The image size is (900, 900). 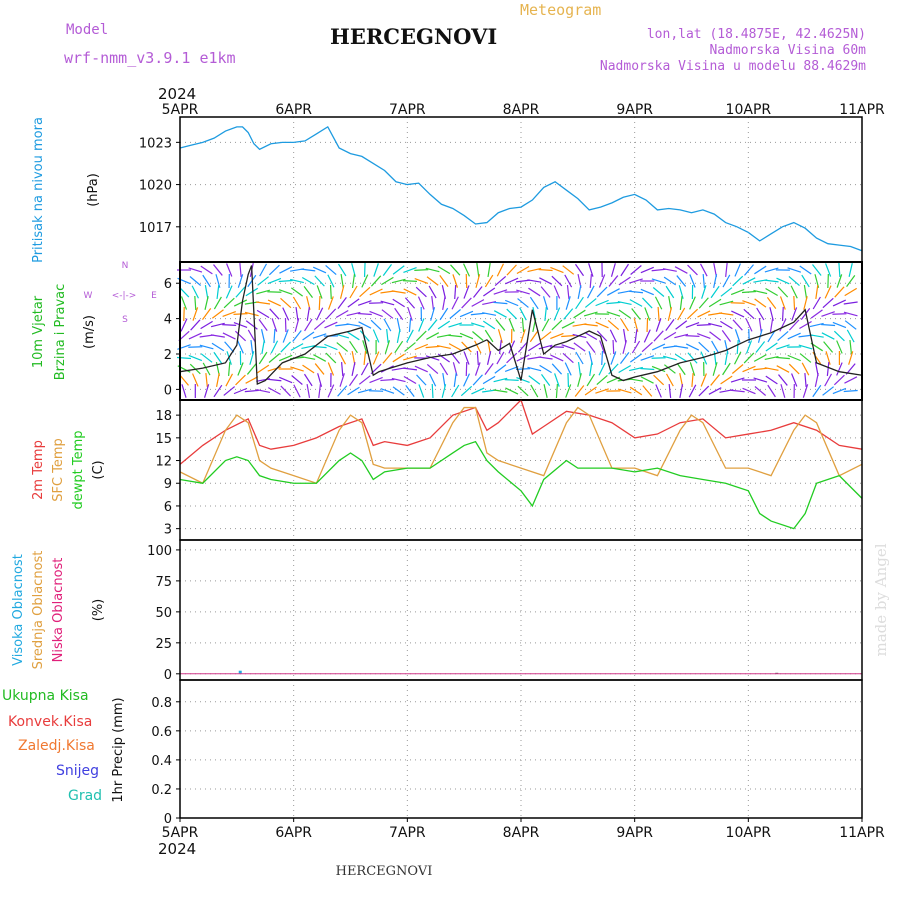 I want to click on temp-unit: (C), so click(x=98, y=469).